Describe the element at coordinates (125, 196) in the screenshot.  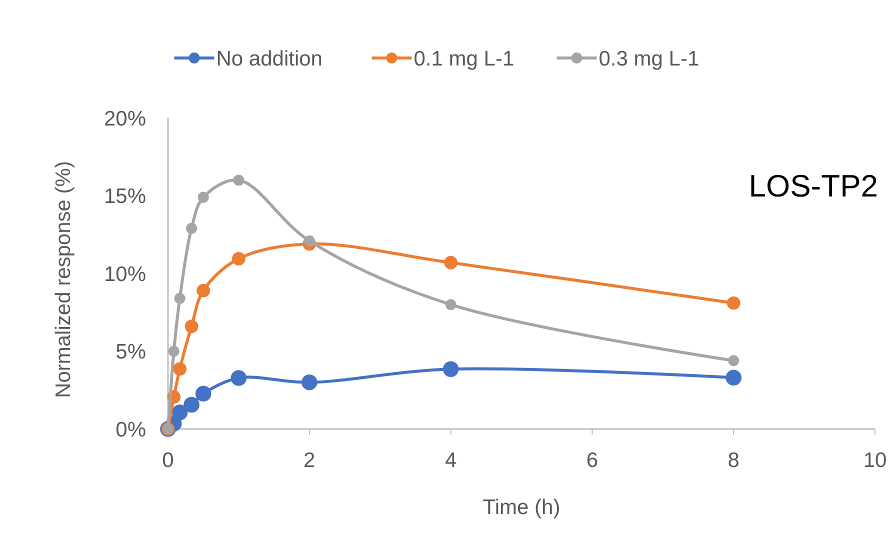
I see `y-tick-label: 15%` at that location.